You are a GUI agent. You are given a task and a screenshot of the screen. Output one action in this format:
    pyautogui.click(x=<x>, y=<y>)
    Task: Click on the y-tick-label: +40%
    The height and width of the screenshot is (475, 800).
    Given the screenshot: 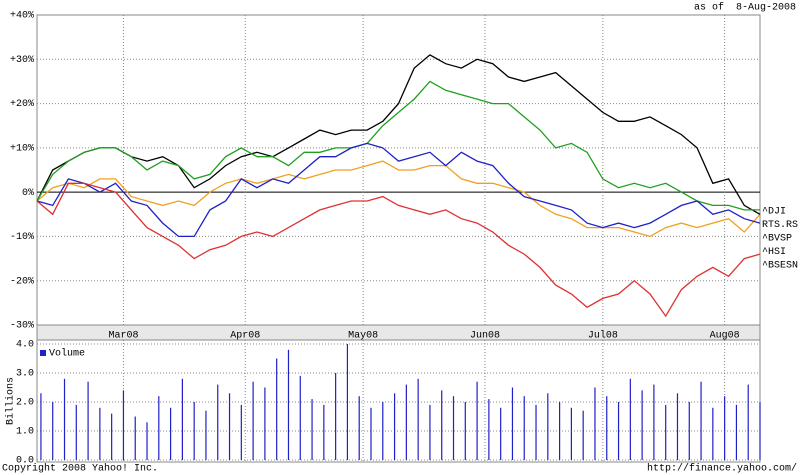 What is the action you would take?
    pyautogui.click(x=22, y=16)
    